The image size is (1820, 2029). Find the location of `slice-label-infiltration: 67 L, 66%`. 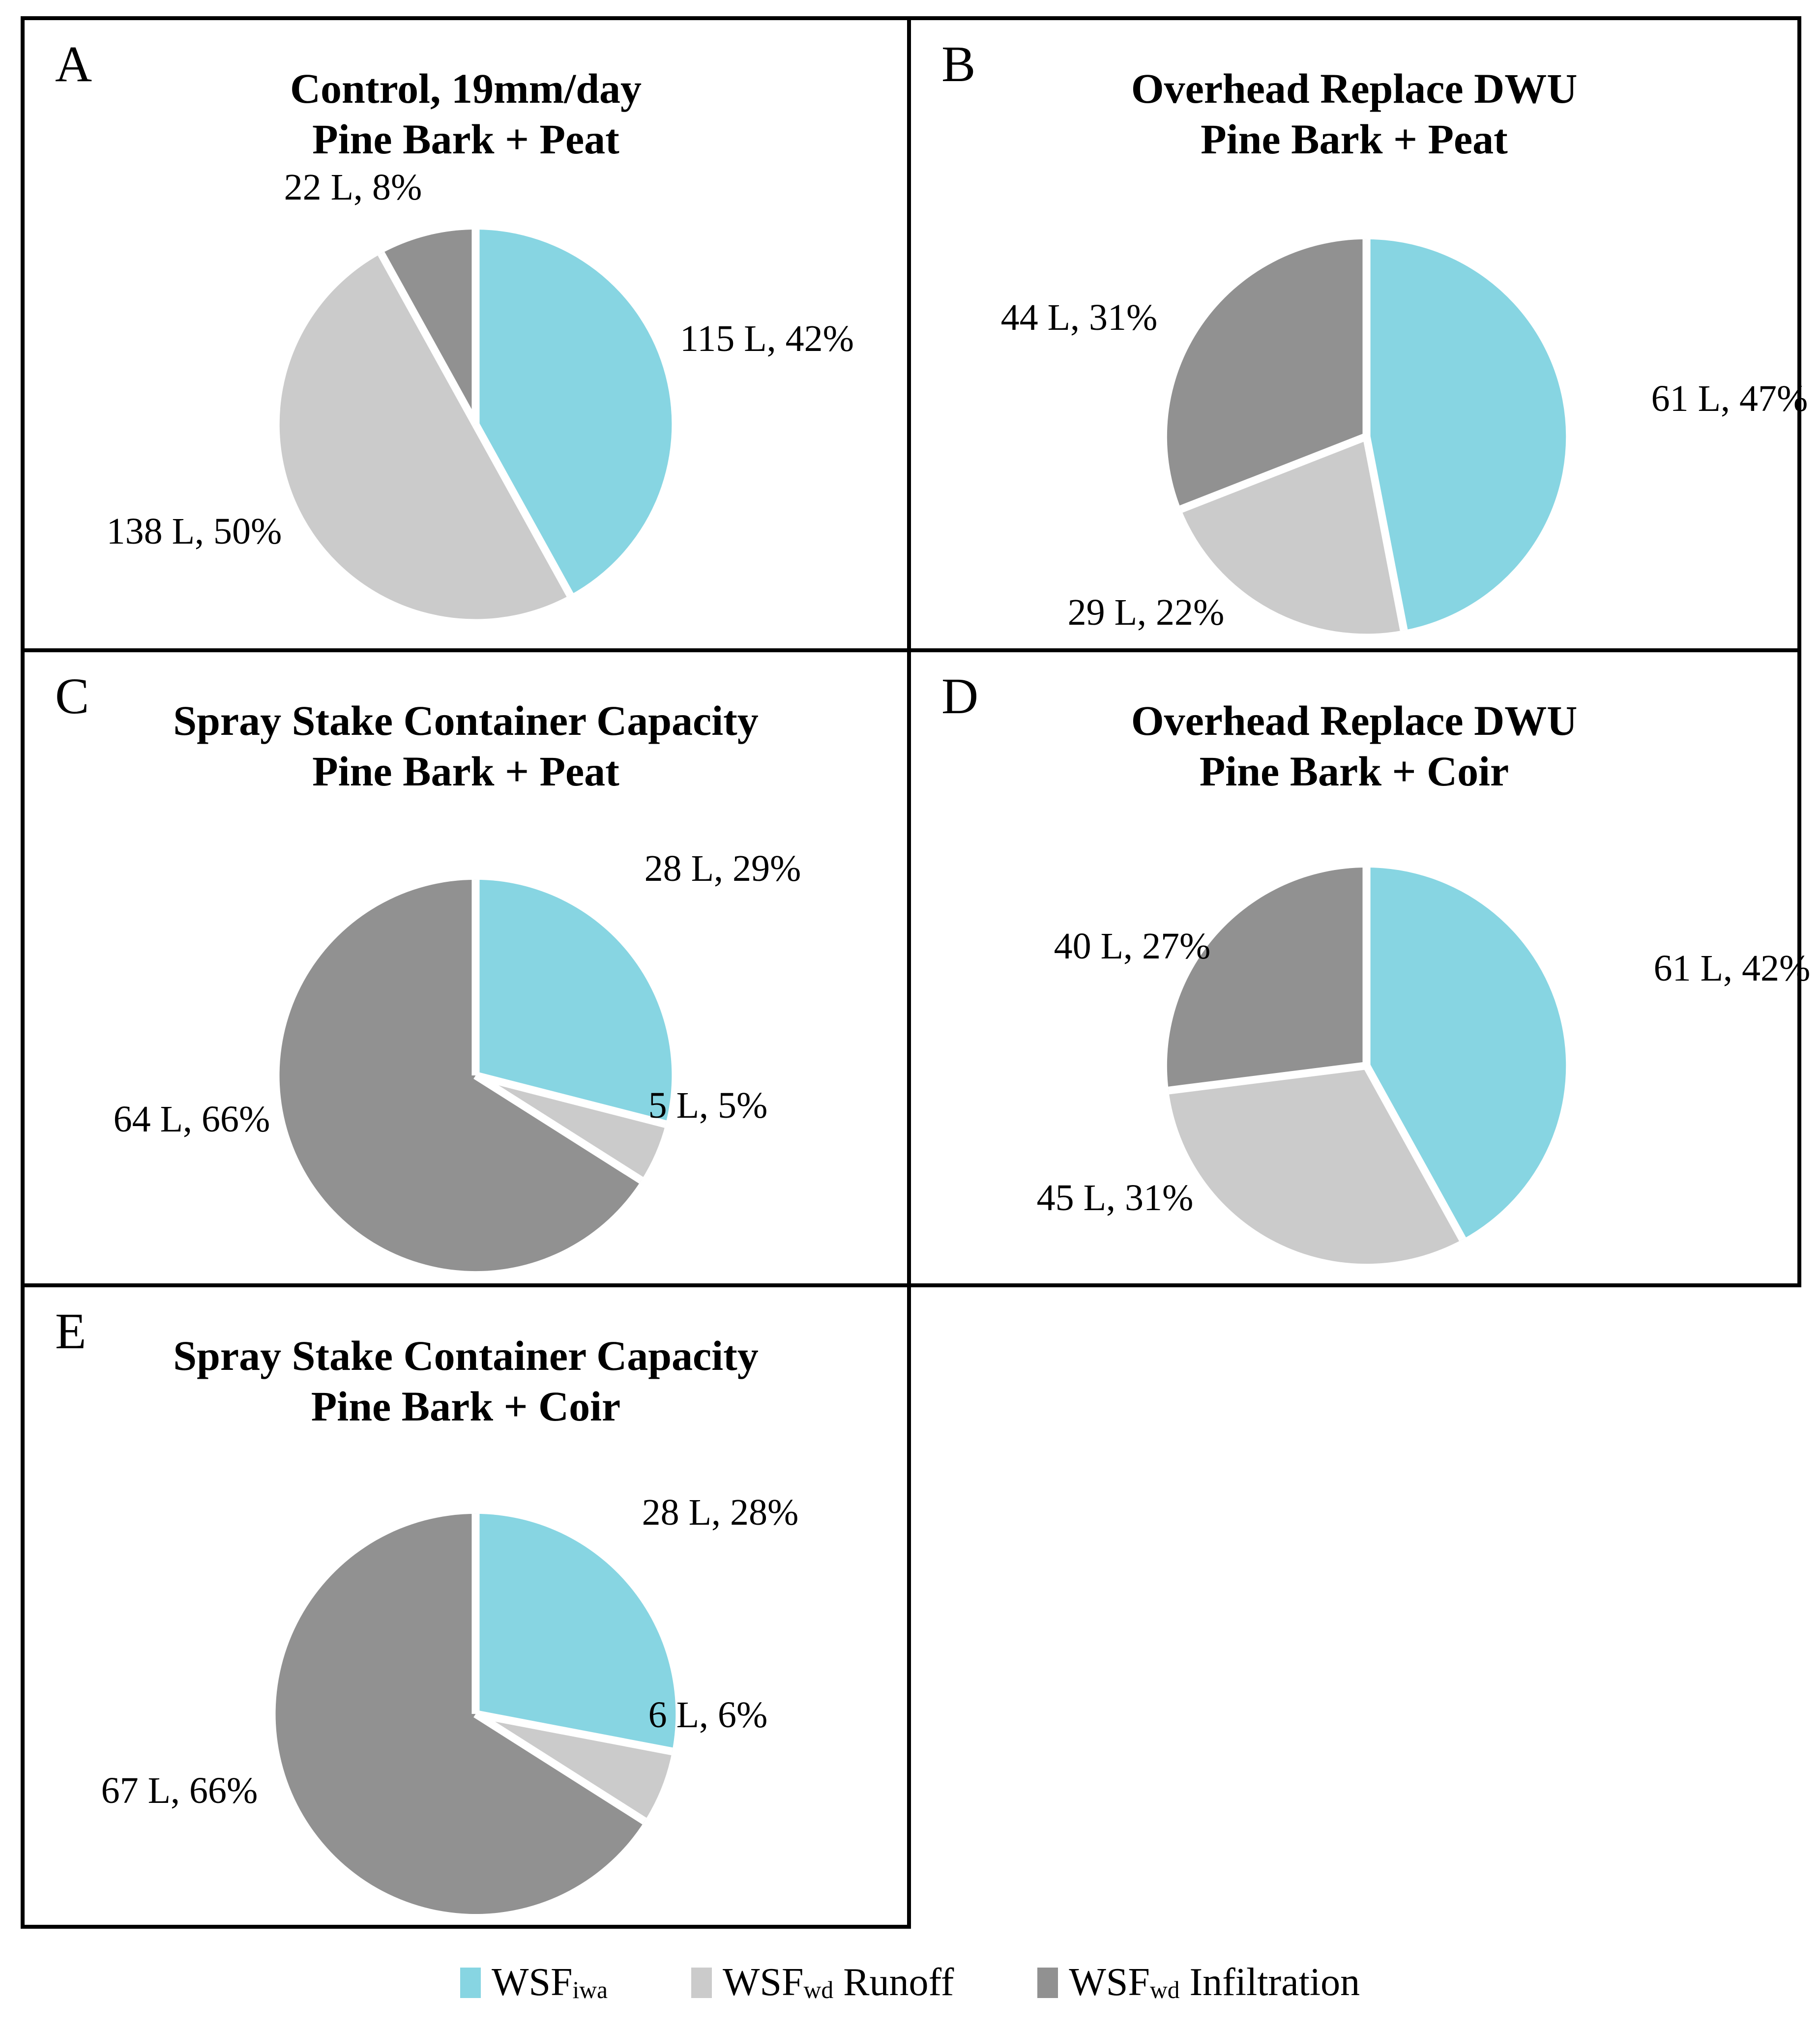

slice-label-infiltration: 67 L, 66% is located at coordinates (179, 1790).